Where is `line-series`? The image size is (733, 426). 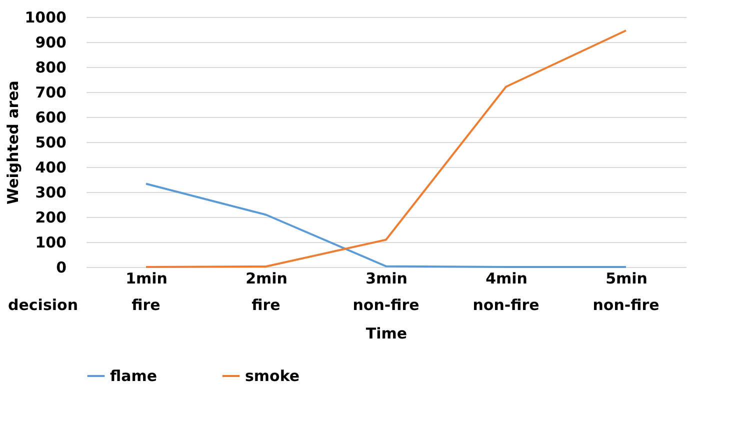 line-series is located at coordinates (386, 225).